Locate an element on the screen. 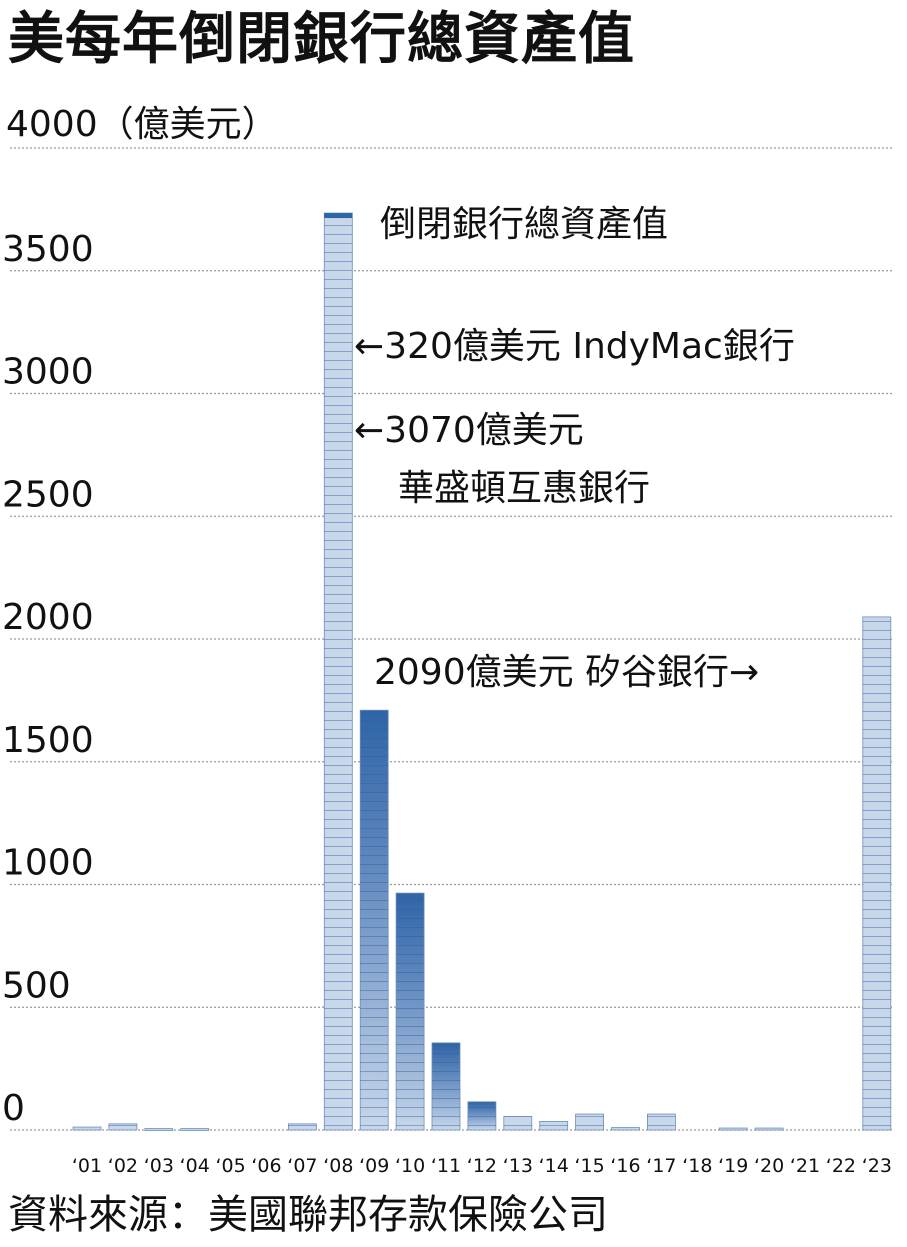 This screenshot has height=1247, width=907. x-tick-label: ‘09 is located at coordinates (374, 1166).